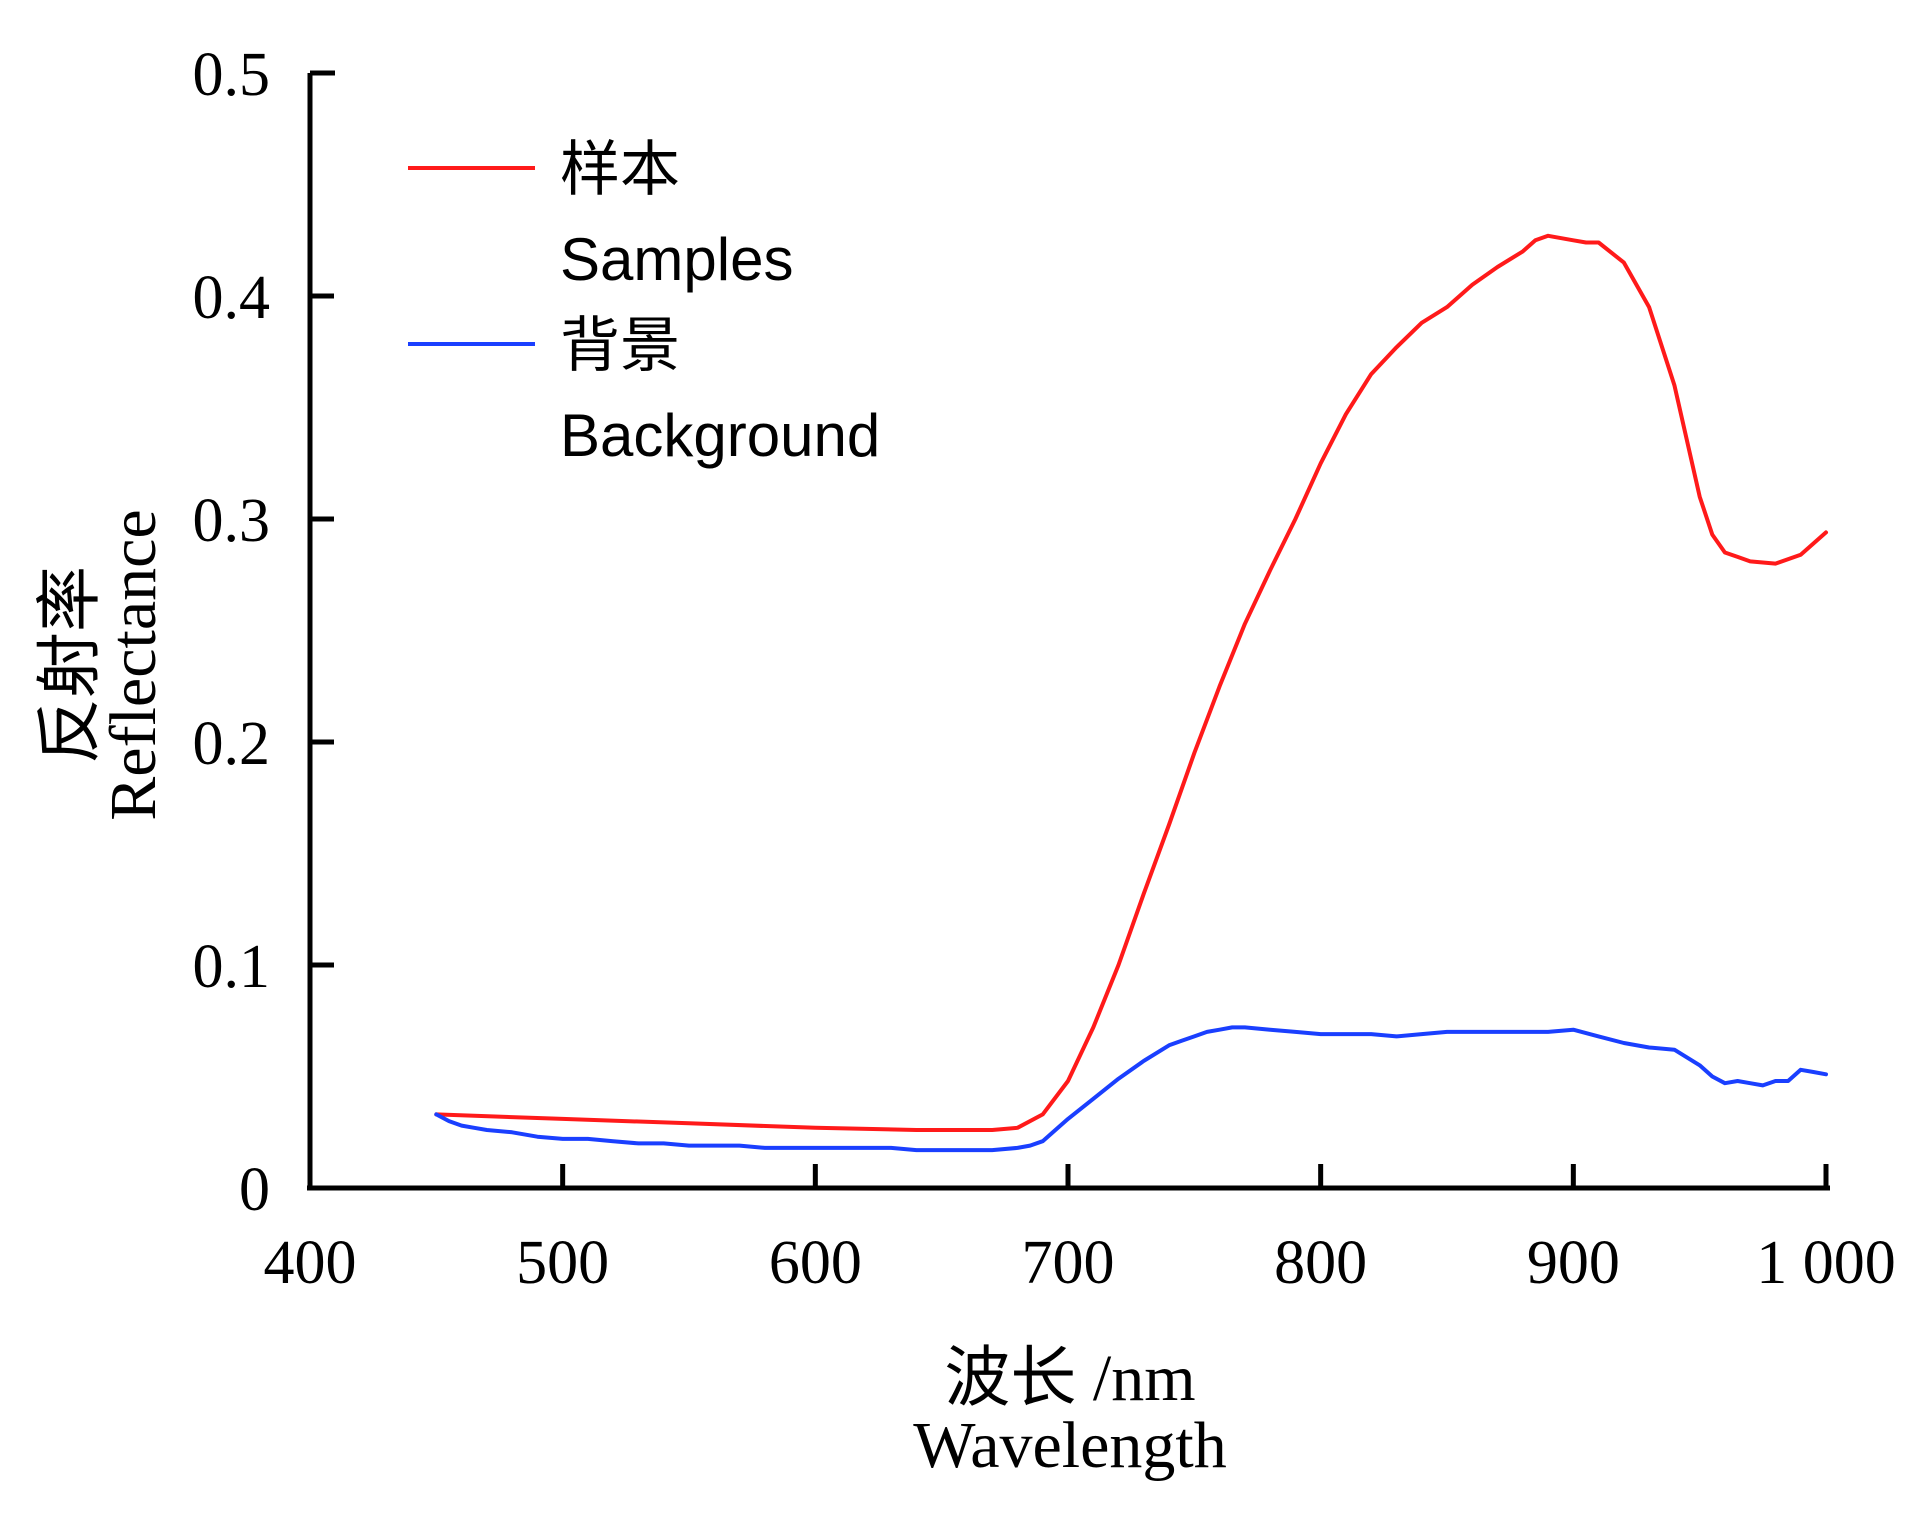 This screenshot has height=1535, width=1913. Describe the element at coordinates (254, 1190) in the screenshot. I see `y-tick-label-0: 0` at that location.